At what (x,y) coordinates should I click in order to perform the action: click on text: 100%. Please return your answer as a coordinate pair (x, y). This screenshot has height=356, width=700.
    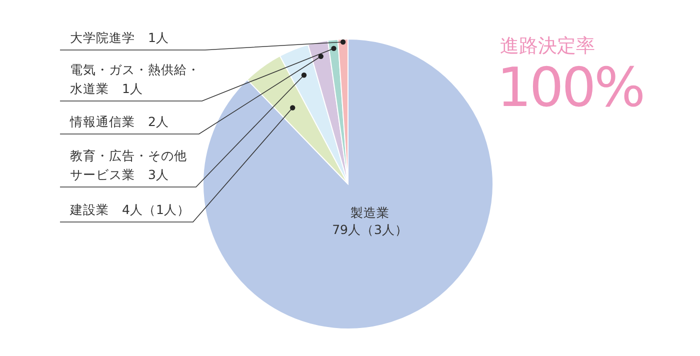
    Looking at the image, I should click on (570, 87).